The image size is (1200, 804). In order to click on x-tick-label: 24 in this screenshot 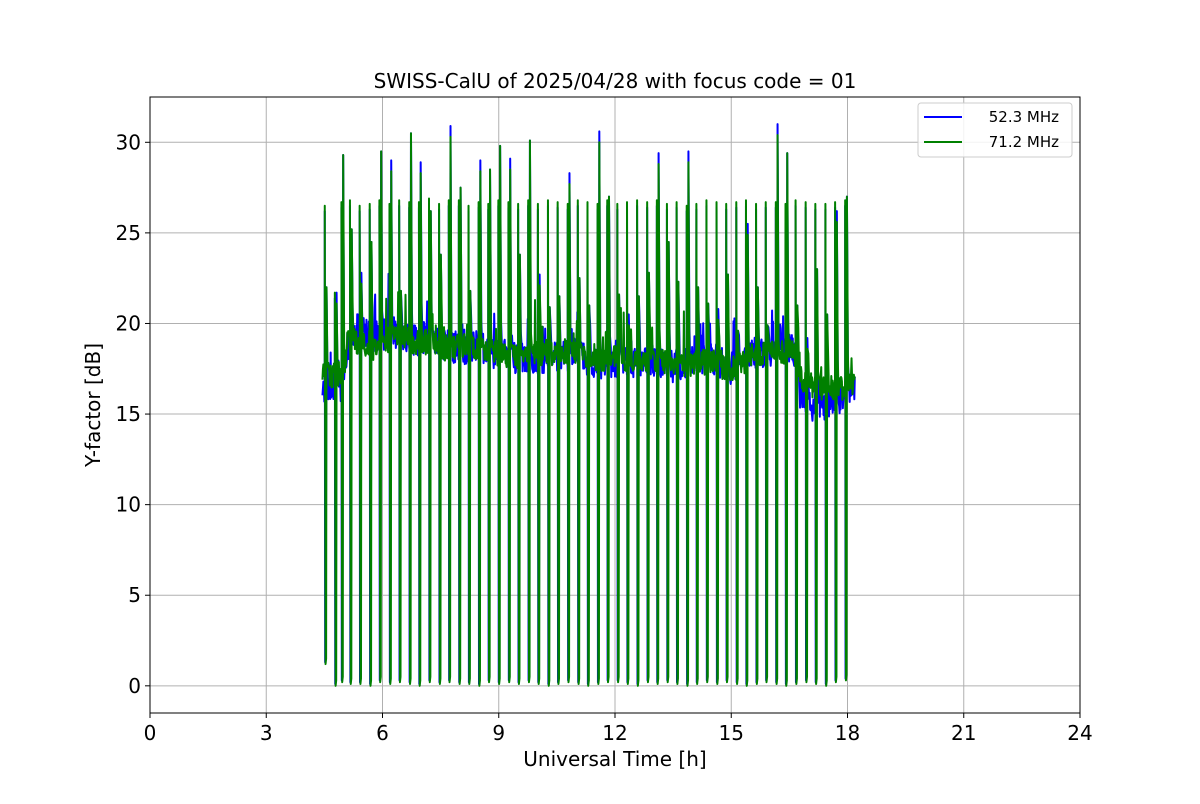, I will do `click(1079, 733)`.